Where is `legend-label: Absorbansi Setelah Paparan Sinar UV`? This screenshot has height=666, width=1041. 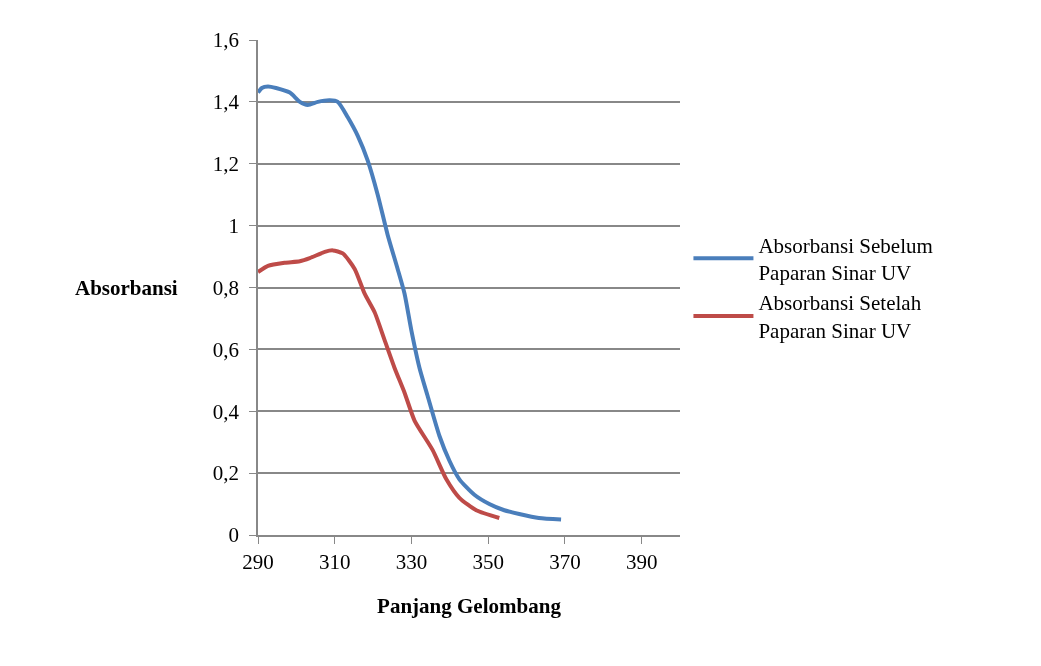
legend-label: Absorbansi Setelah Paparan Sinar UV is located at coordinates (840, 317).